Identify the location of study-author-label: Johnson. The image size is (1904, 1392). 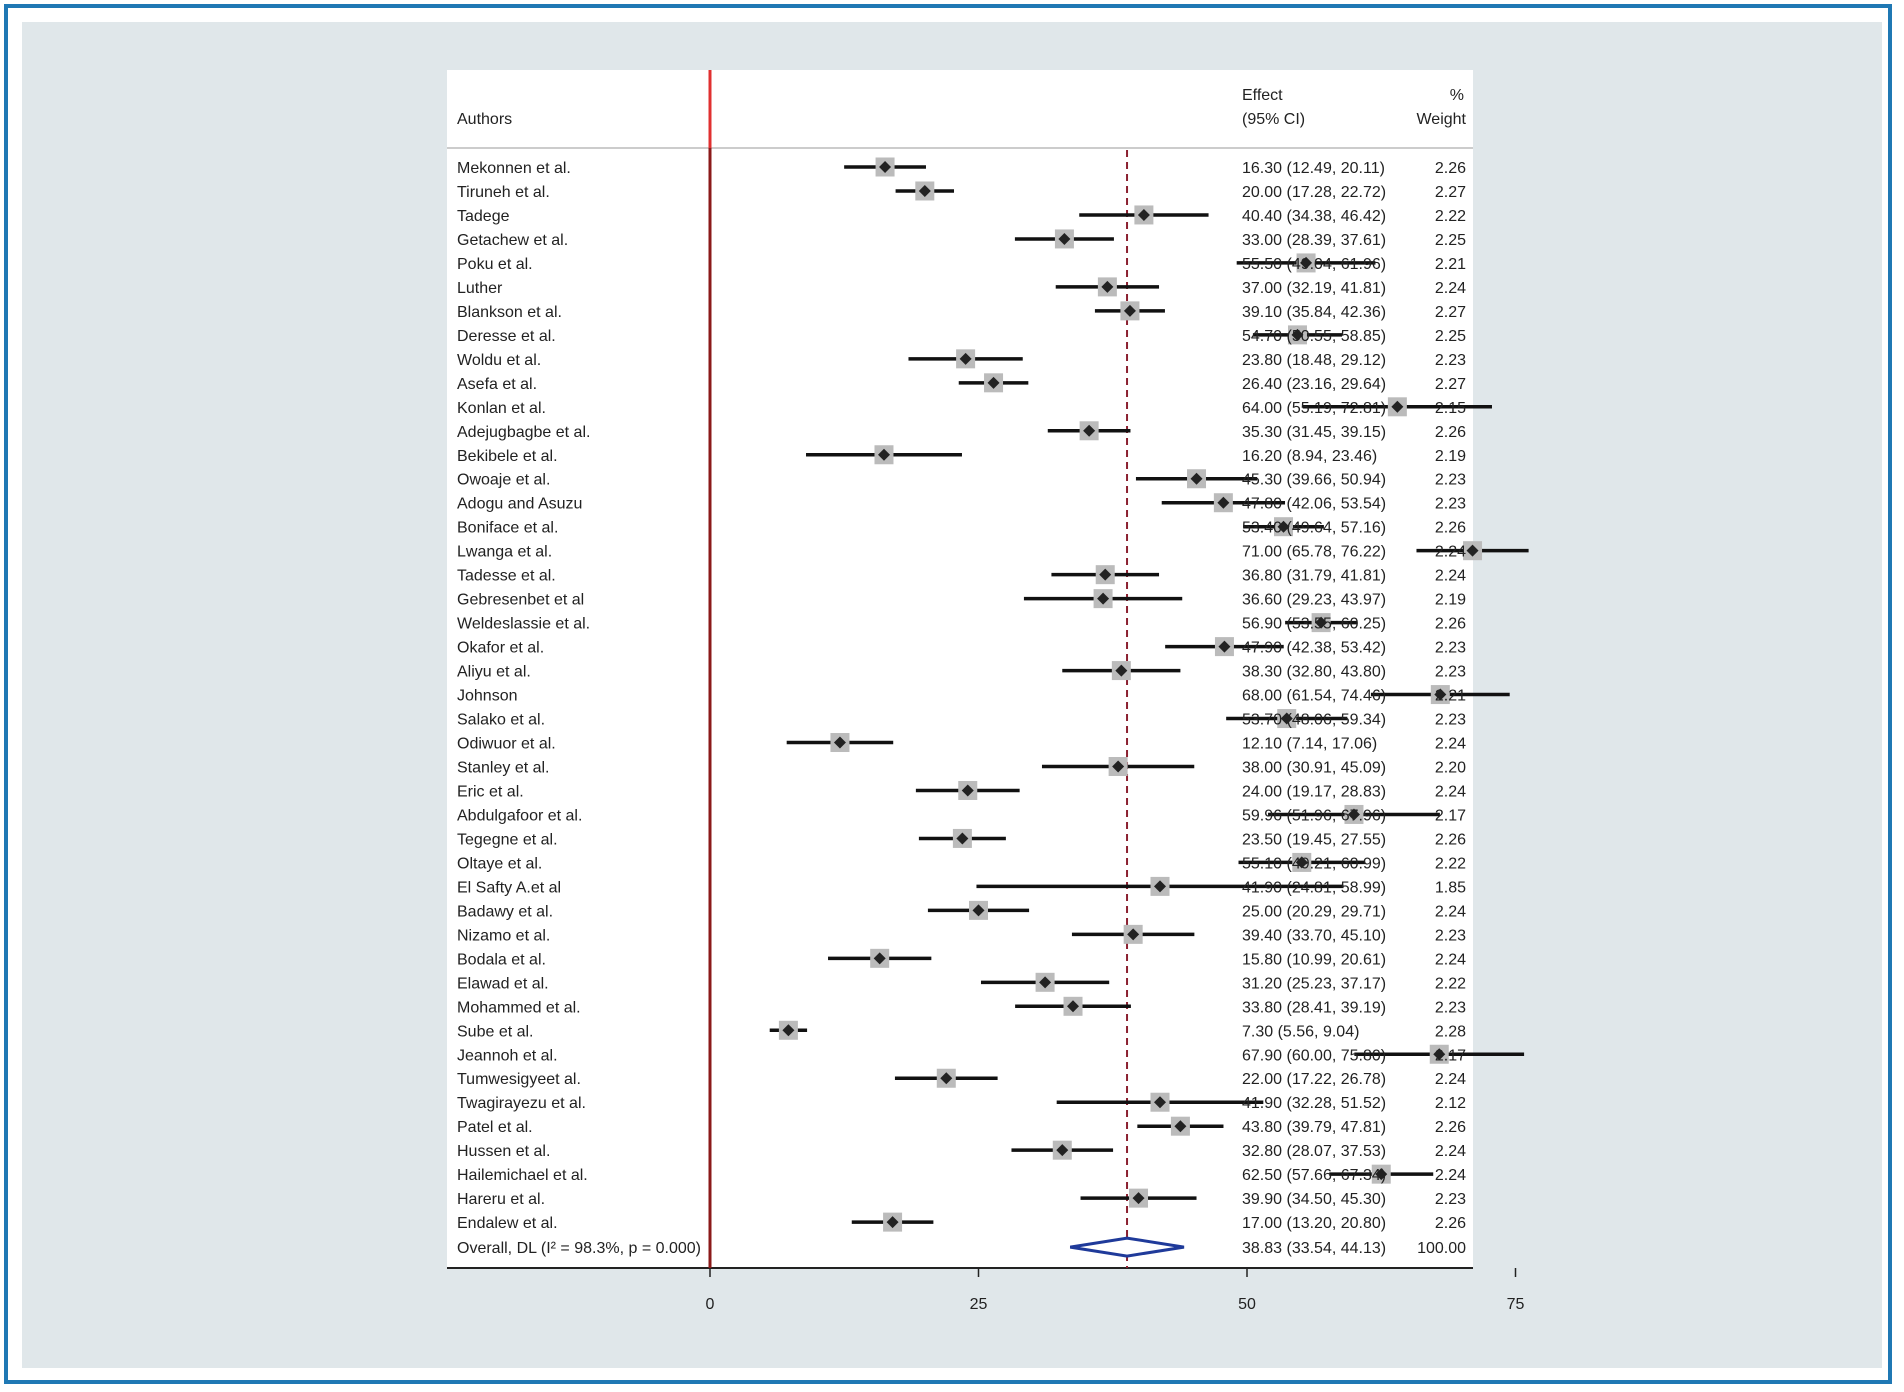
(487, 696).